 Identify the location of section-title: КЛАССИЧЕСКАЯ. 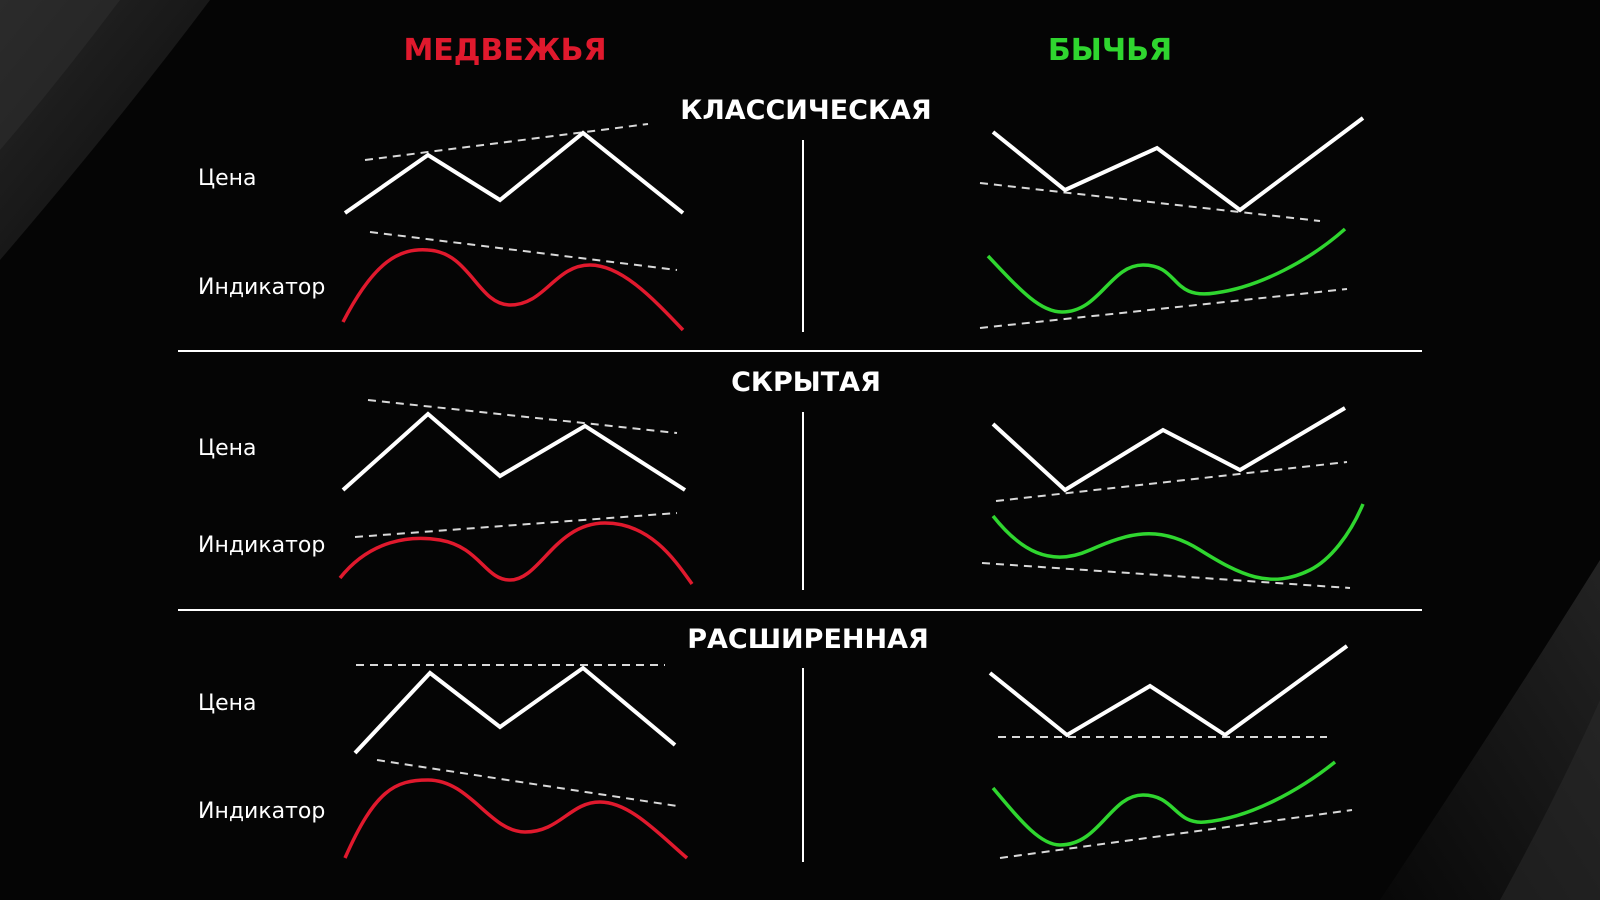
(805, 110).